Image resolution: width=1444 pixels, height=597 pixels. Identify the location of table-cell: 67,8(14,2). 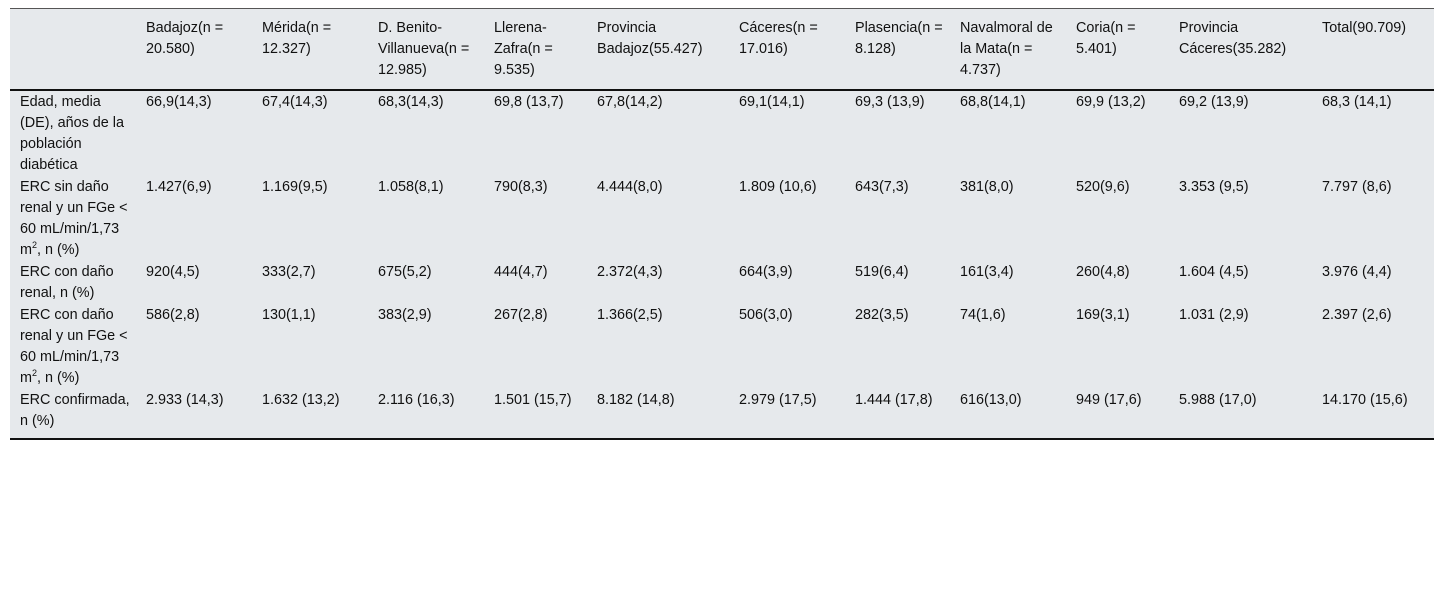
(630, 102).